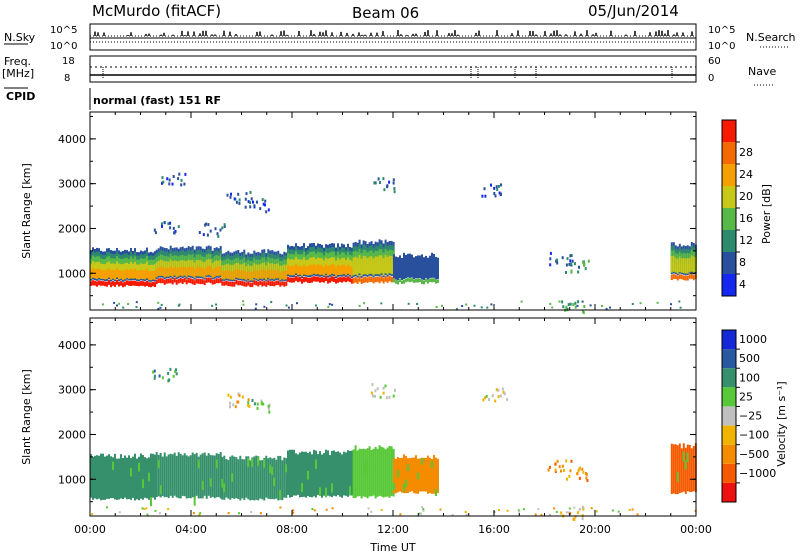  What do you see at coordinates (72, 345) in the screenshot?
I see `y-tick-label: 4000` at bounding box center [72, 345].